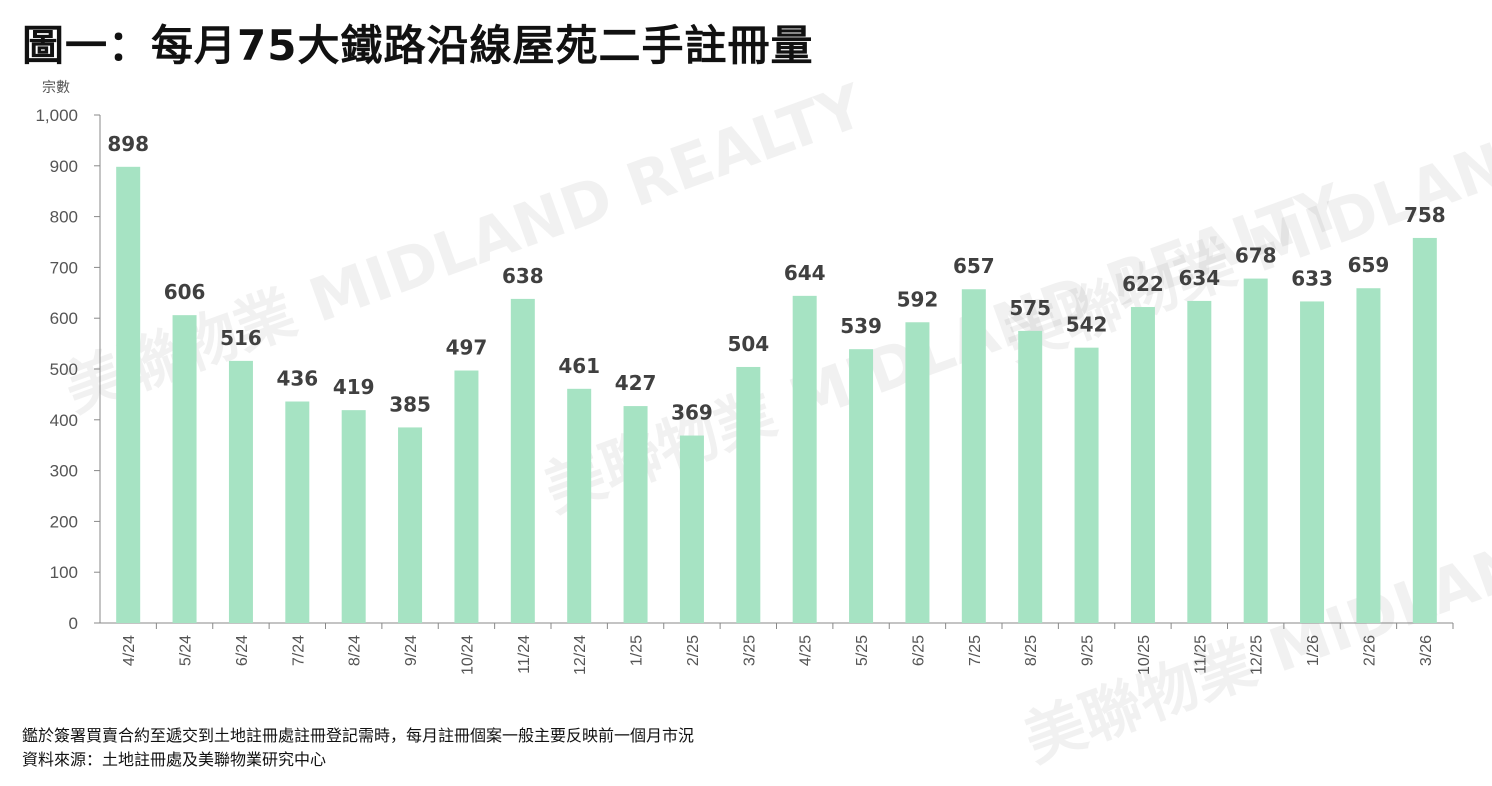  I want to click on y-tick-label: 1,000, so click(56, 115).